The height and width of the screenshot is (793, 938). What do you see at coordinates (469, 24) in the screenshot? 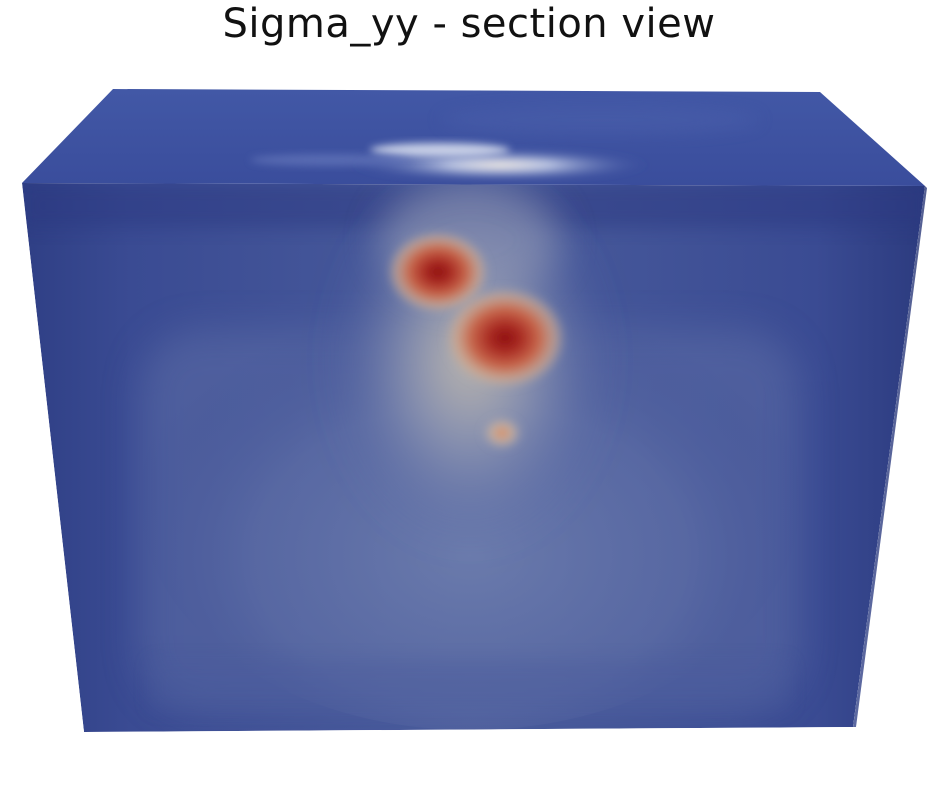
I see `plot-title: Sigma_yy - section view` at bounding box center [469, 24].